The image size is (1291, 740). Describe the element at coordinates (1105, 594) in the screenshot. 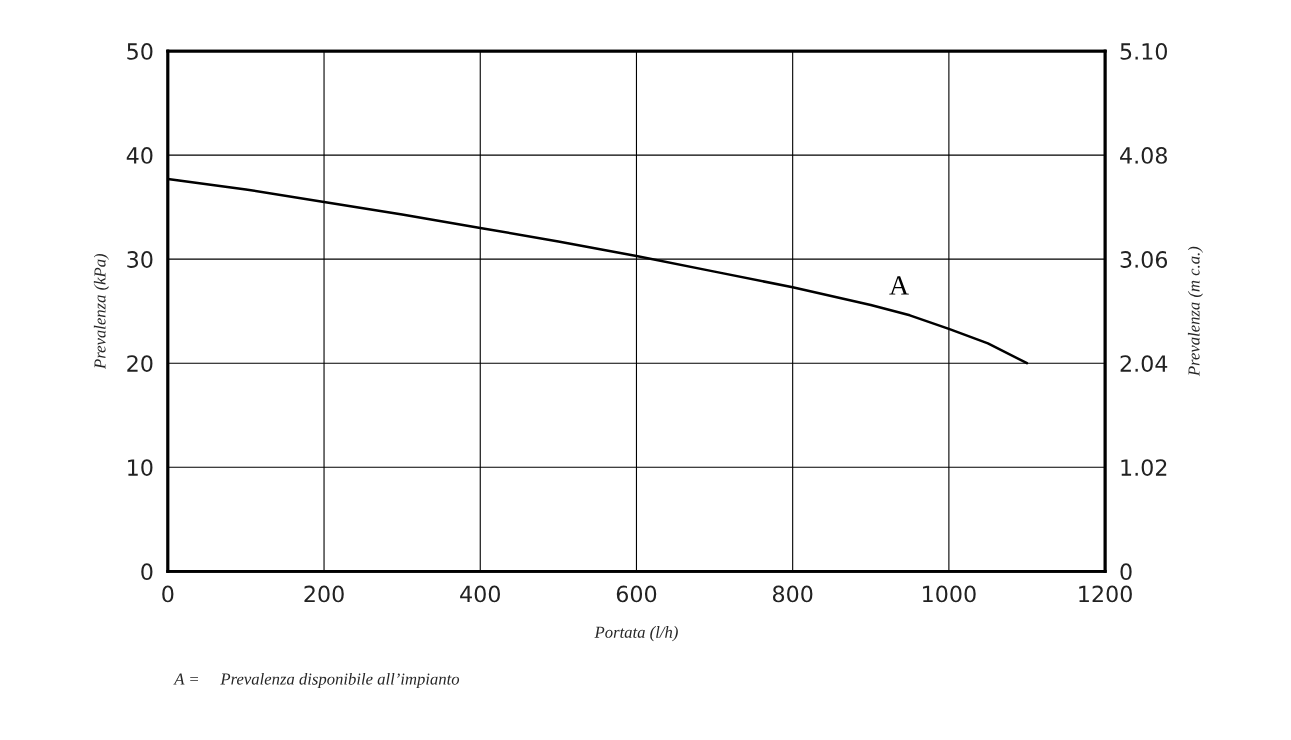

I see `x-tick-label: 1200` at that location.